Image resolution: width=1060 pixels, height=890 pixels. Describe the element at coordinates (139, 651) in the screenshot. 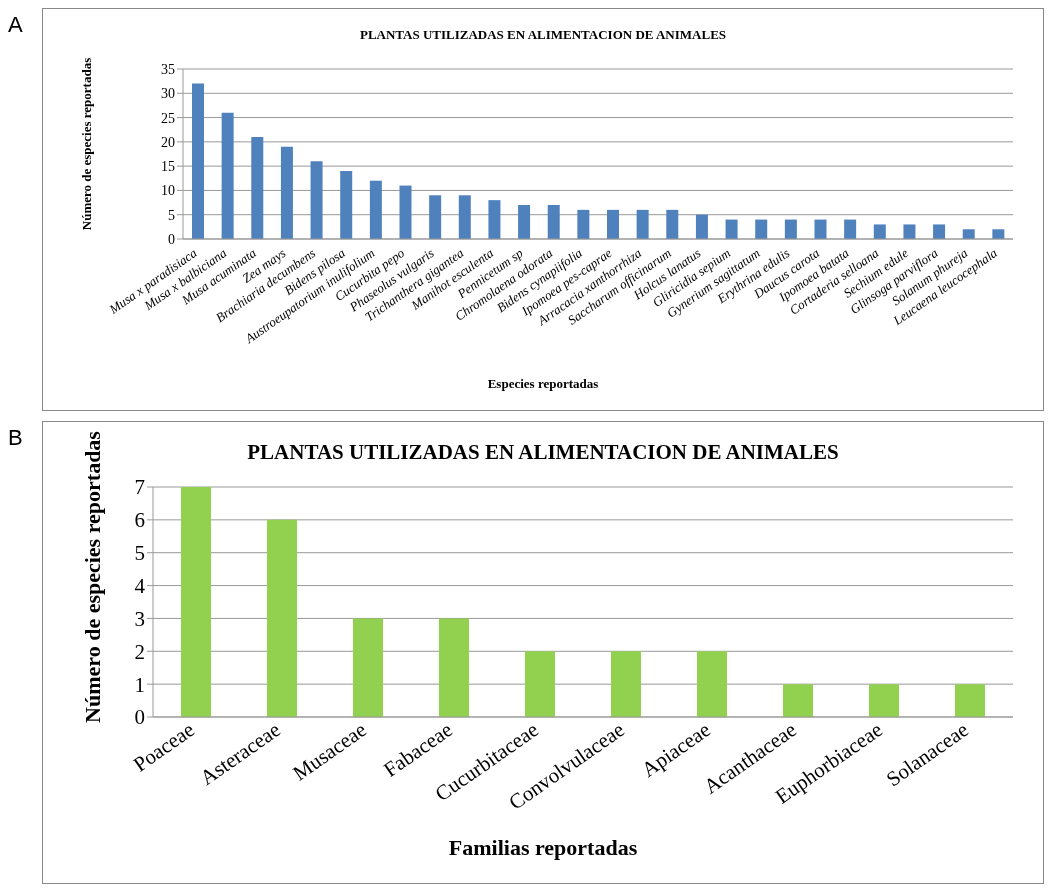

I see `y-tick-label: 2` at that location.